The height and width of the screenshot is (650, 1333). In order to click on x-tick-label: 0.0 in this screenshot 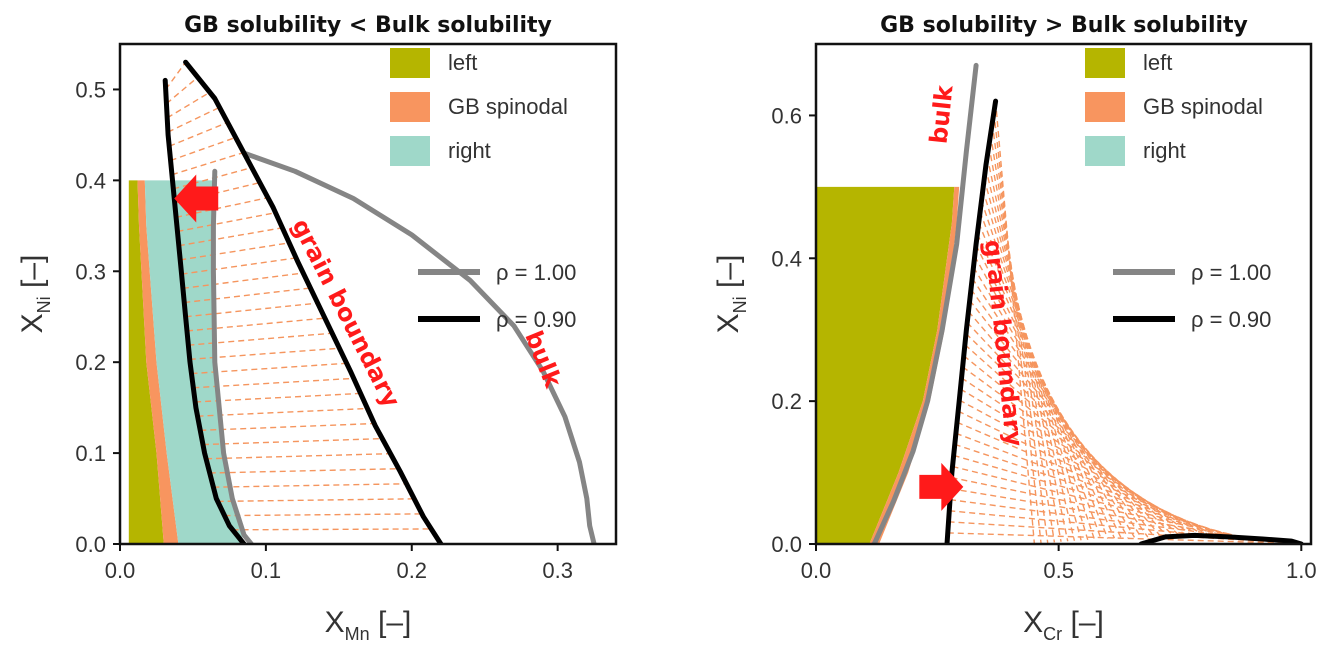, I will do `click(816, 570)`.